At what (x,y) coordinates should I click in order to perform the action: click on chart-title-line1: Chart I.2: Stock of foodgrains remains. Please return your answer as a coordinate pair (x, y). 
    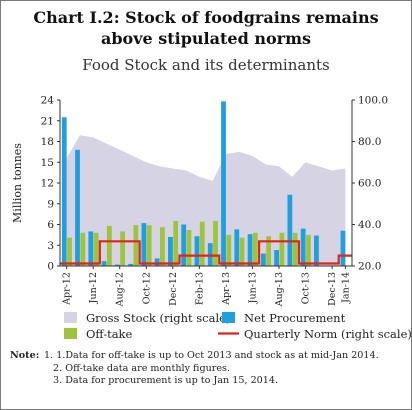
    Looking at the image, I should click on (206, 17).